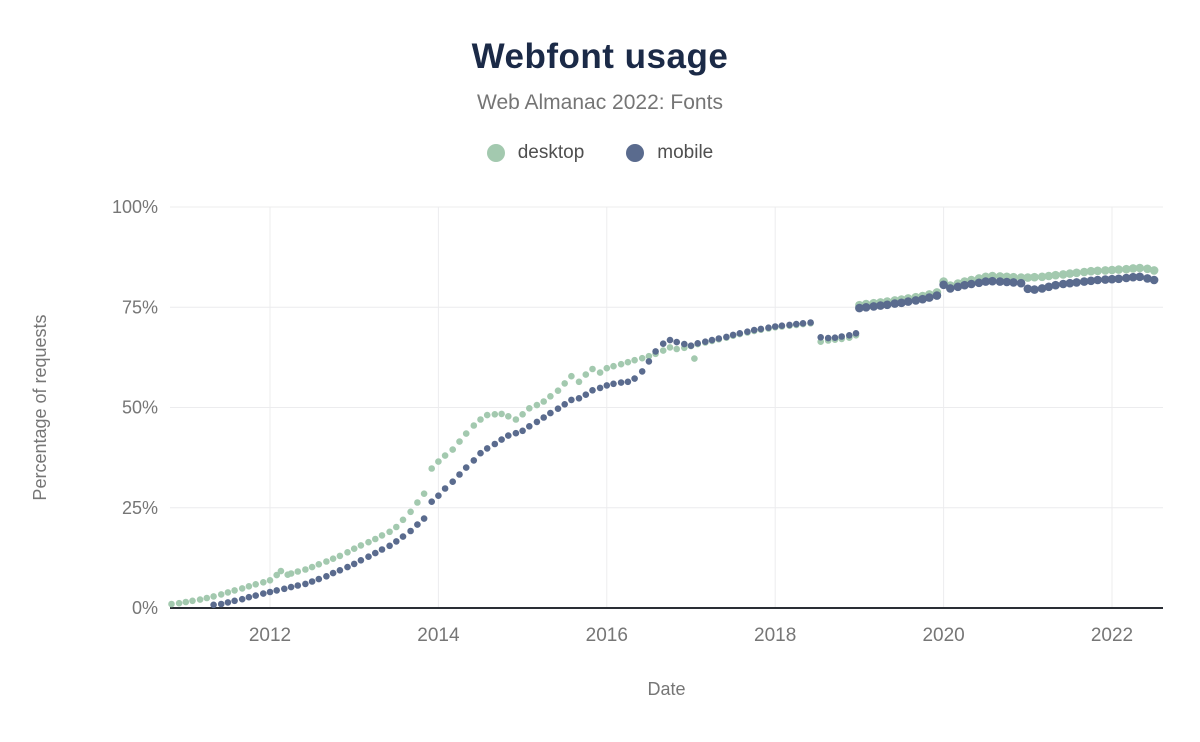 This screenshot has height=742, width=1200. What do you see at coordinates (635, 153) in the screenshot?
I see `mobile-series-dot-icon` at bounding box center [635, 153].